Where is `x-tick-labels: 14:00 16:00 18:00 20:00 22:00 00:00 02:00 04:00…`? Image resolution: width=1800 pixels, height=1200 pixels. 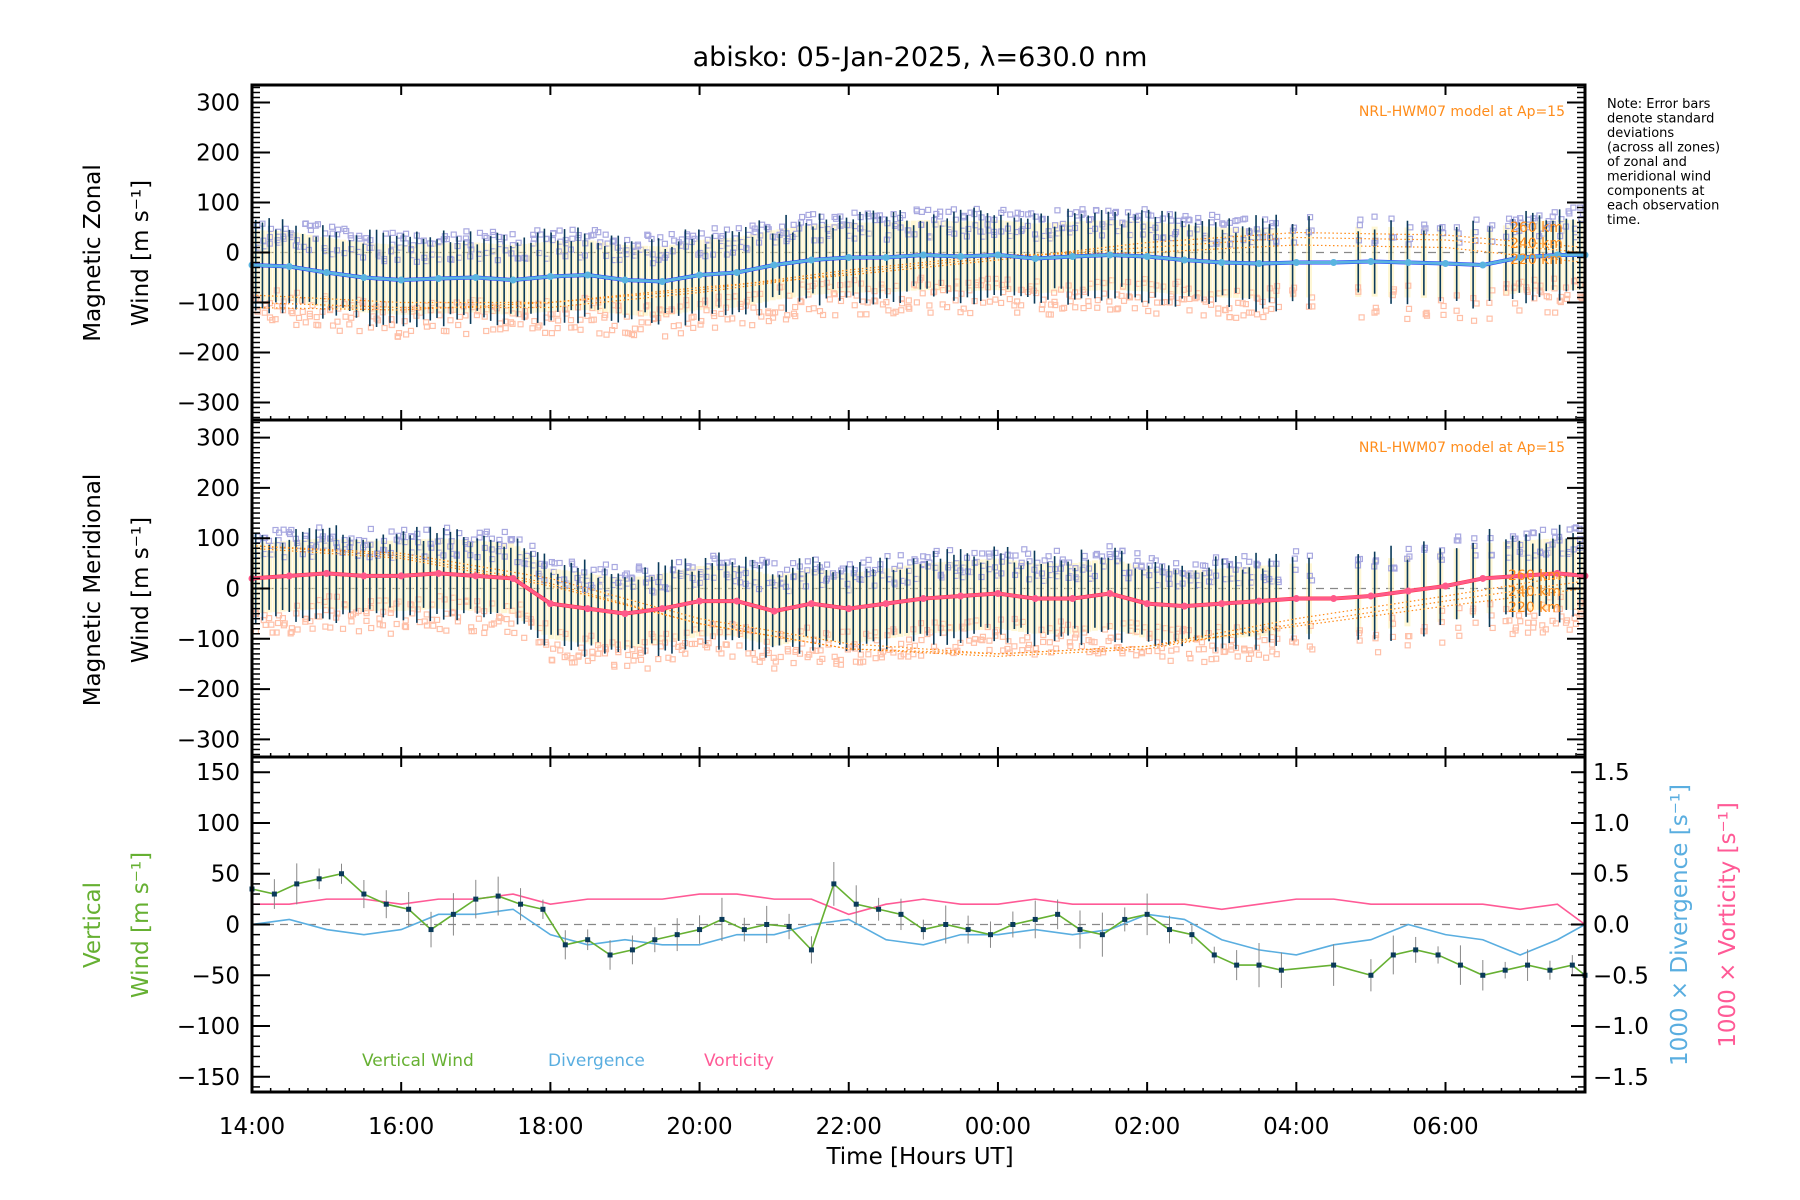 x-tick-labels: 14:00 16:00 18:00 20:00 22:00 00:00 02:00 04:00… is located at coordinates (849, 1127).